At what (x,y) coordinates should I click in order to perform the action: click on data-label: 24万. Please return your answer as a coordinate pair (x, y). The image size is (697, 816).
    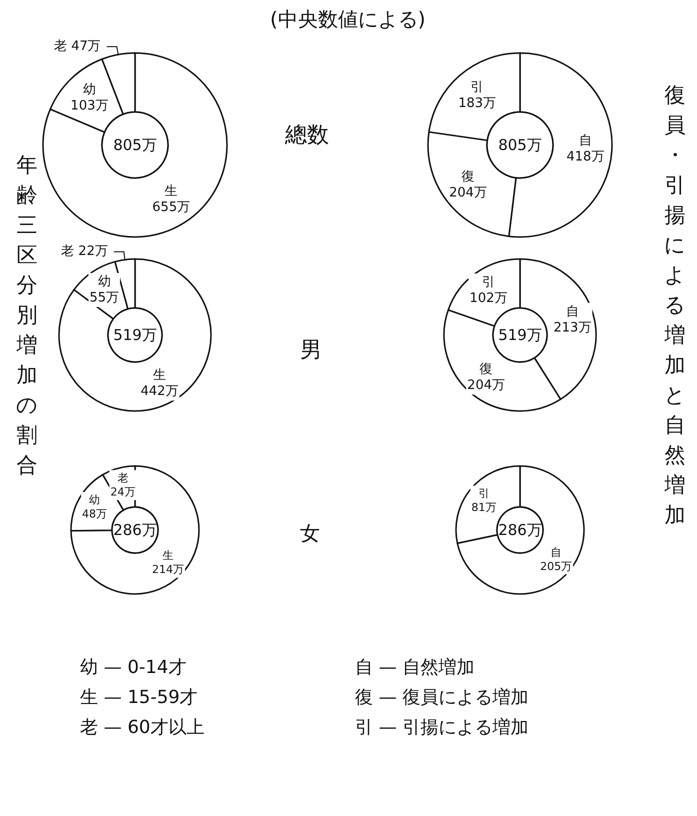
    Looking at the image, I should click on (123, 492).